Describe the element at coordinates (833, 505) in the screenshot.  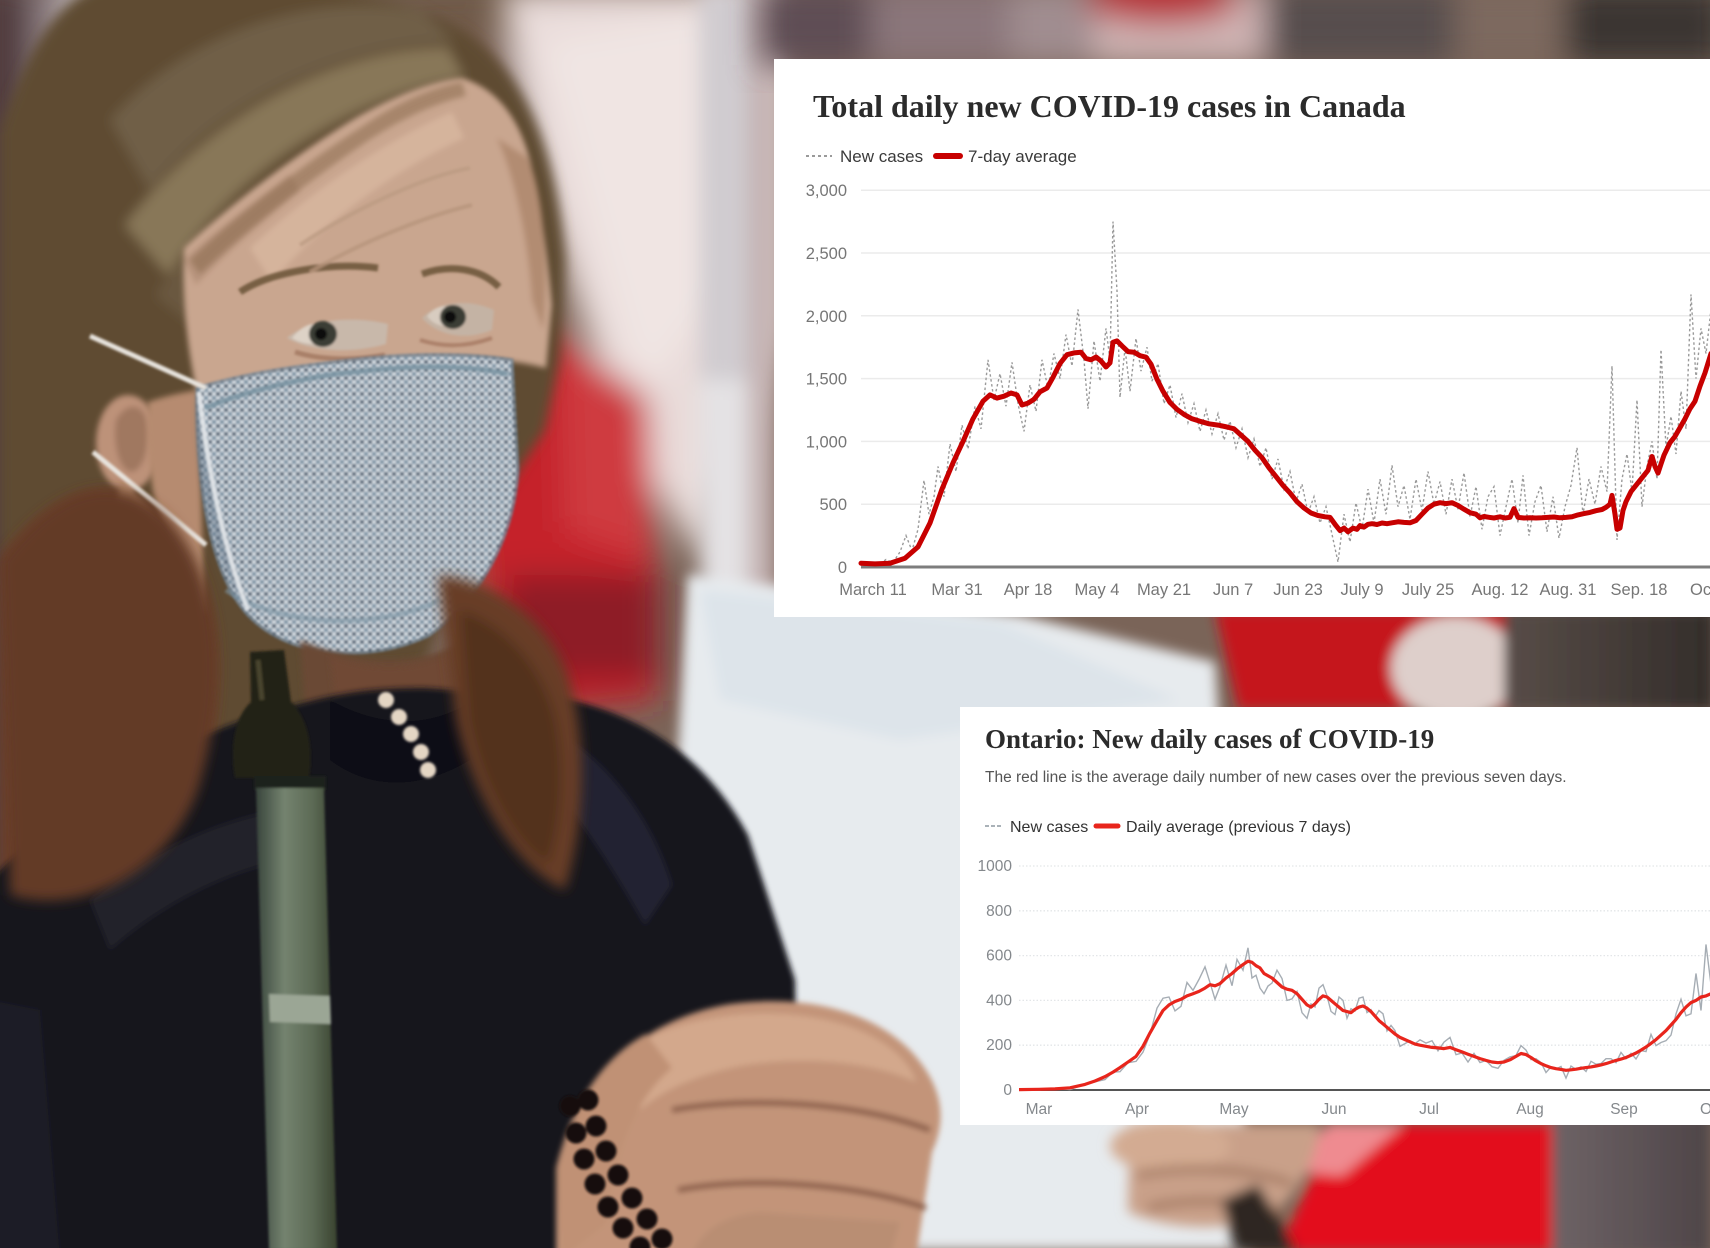
I see `svg-text: 500` at that location.